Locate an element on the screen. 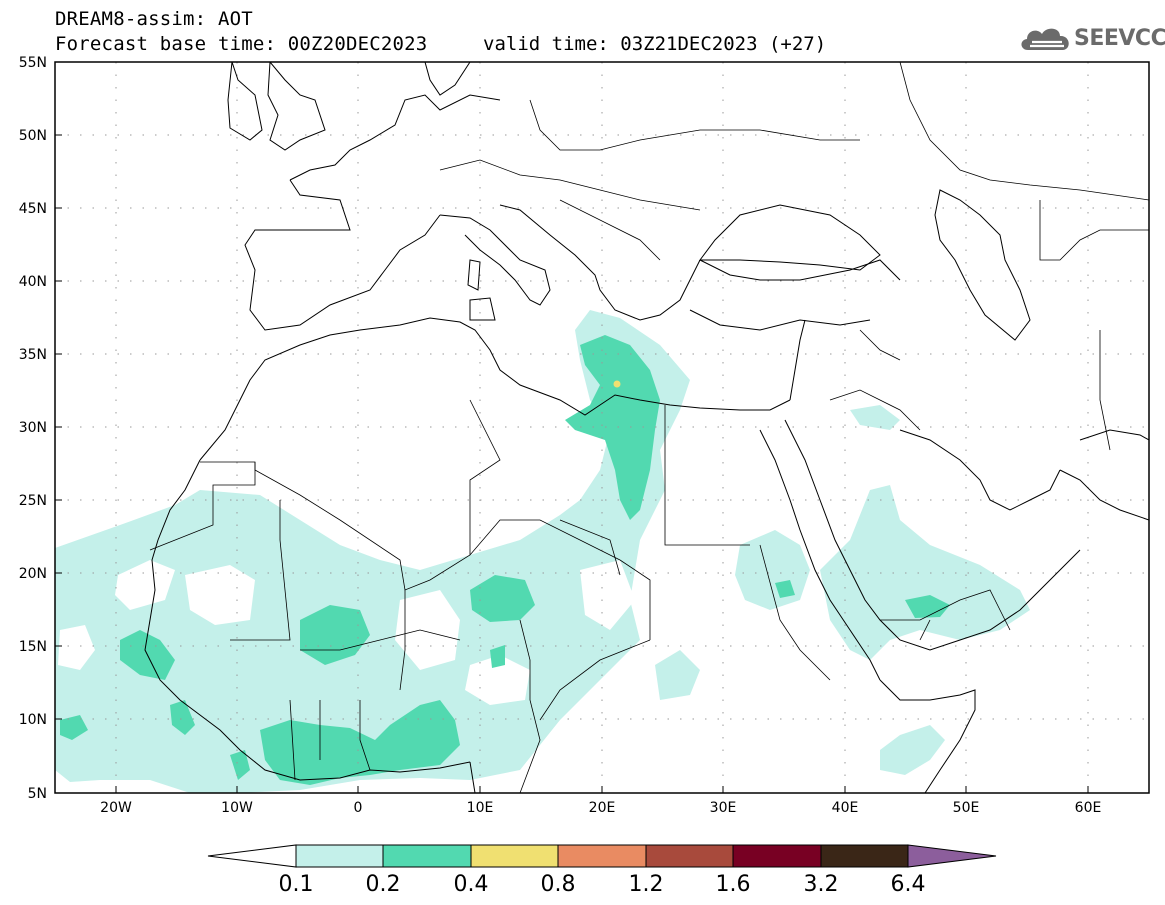 The image size is (1165, 905). lat-label: 15N is located at coordinates (33, 647).